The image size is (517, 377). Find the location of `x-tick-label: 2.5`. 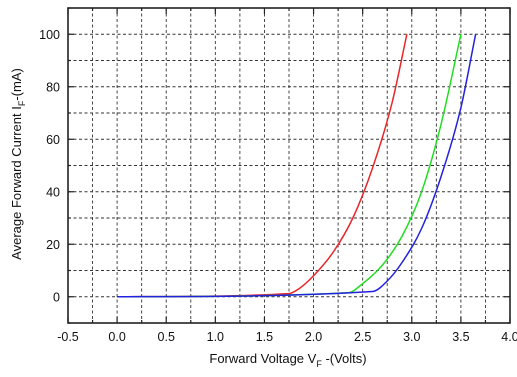

x-tick-label: 2.5 is located at coordinates (362, 337).